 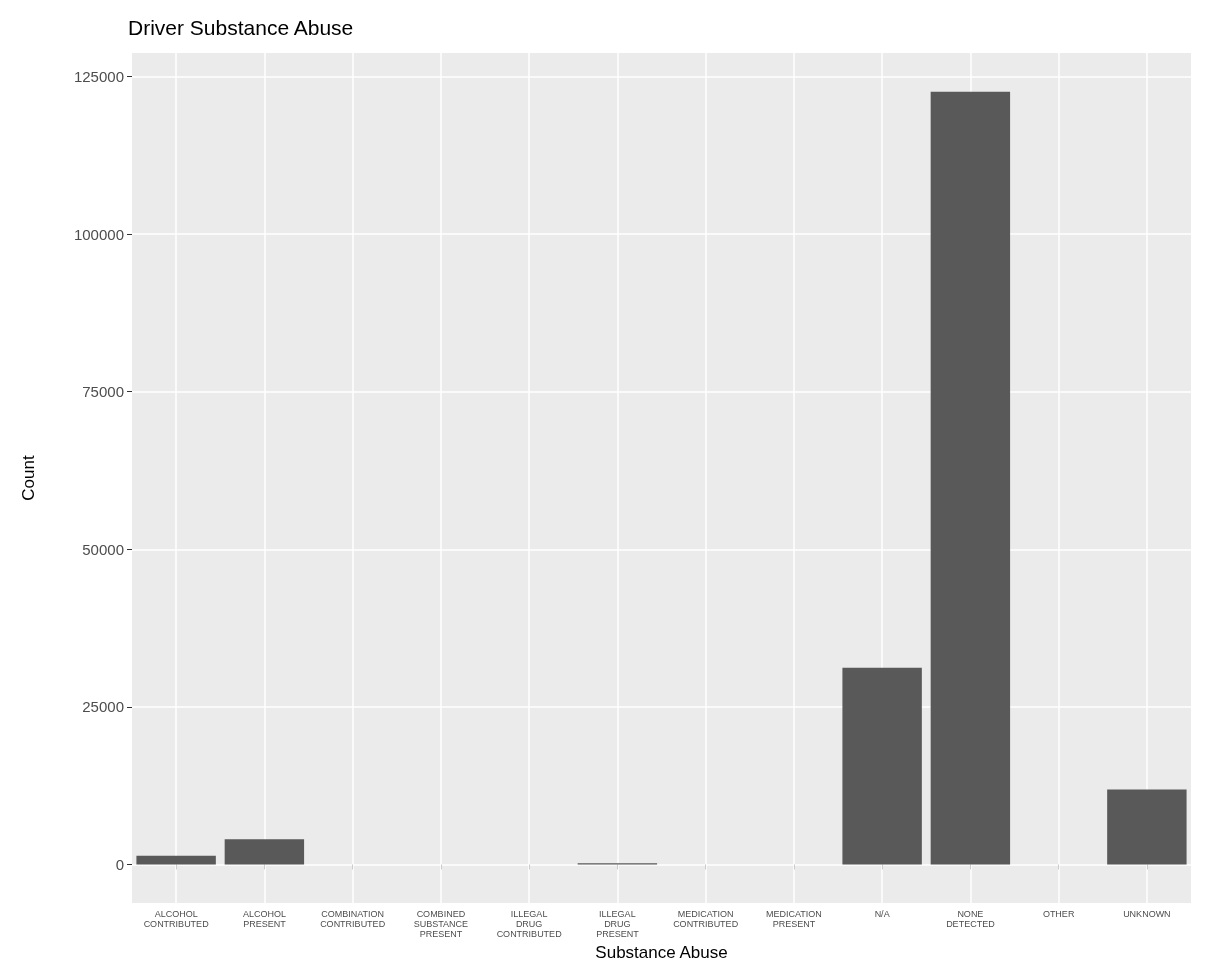 I want to click on x-tick-label: MEDICATION CONTRIBUTED, so click(x=706, y=919).